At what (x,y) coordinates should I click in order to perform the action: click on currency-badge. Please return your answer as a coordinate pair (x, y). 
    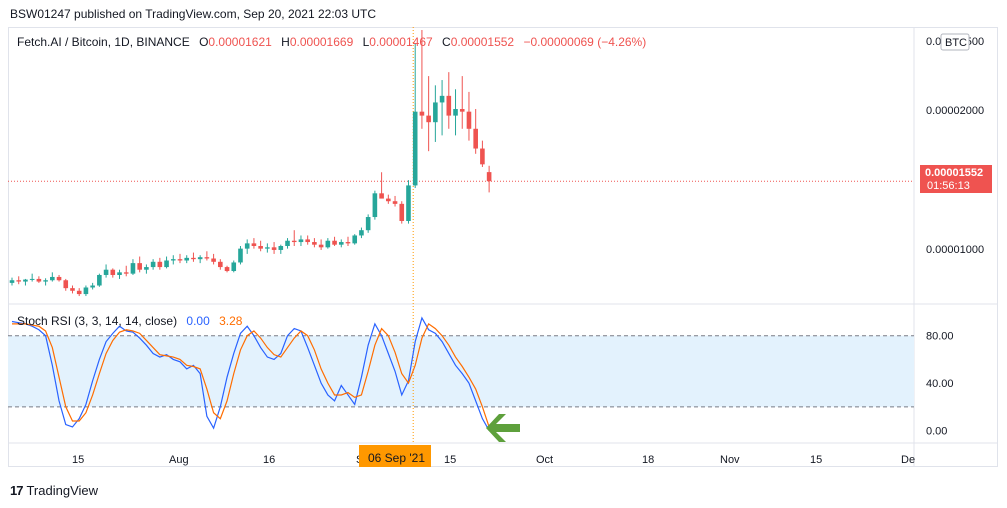
    Looking at the image, I should click on (955, 42).